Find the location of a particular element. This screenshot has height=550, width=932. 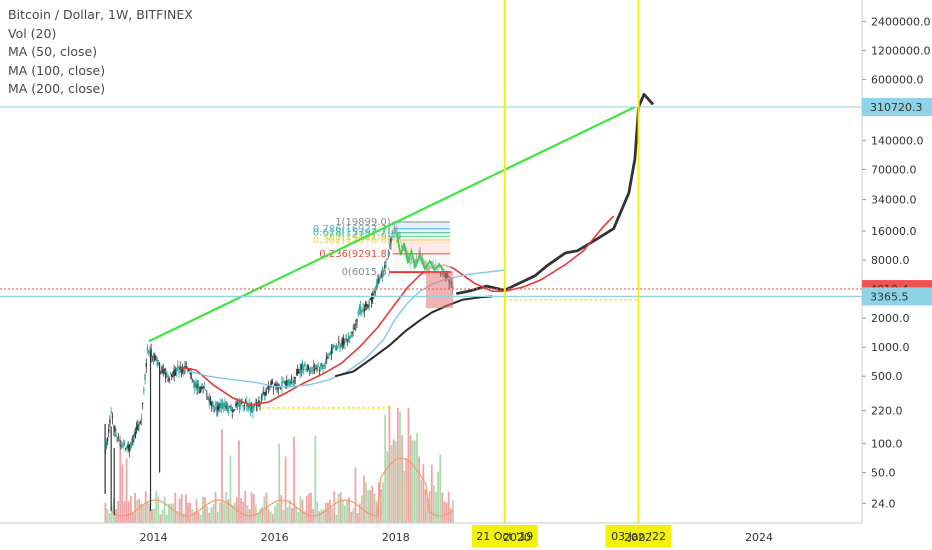

y-tick-label: 50.0 is located at coordinates (883, 473).